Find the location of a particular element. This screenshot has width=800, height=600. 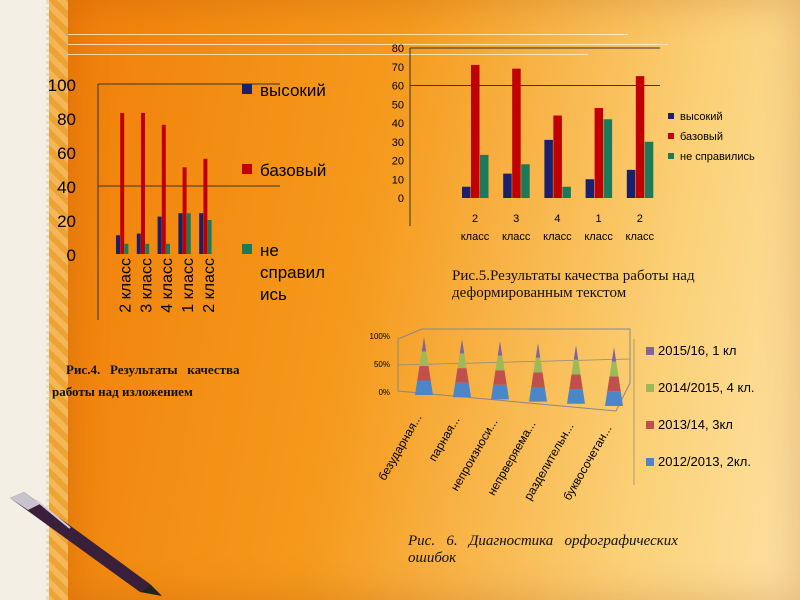

y-tick-label: 80 is located at coordinates (66, 119).